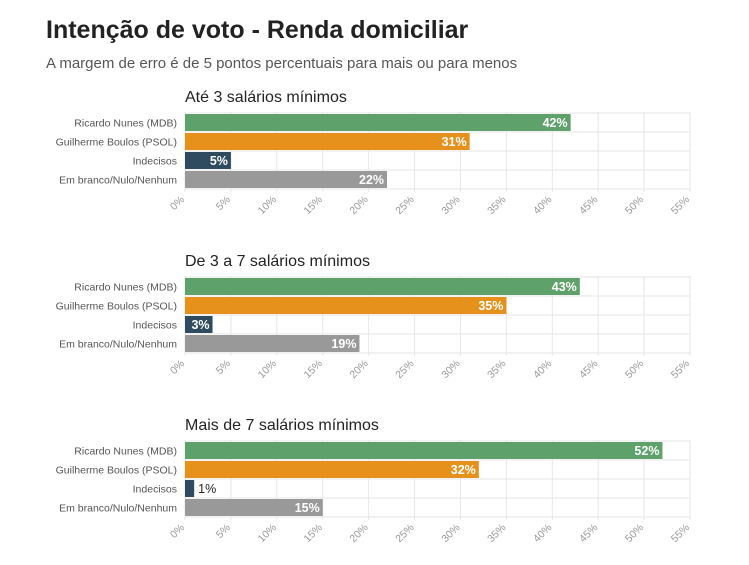 The height and width of the screenshot is (565, 749). I want to click on value-label: 3%, so click(200, 325).